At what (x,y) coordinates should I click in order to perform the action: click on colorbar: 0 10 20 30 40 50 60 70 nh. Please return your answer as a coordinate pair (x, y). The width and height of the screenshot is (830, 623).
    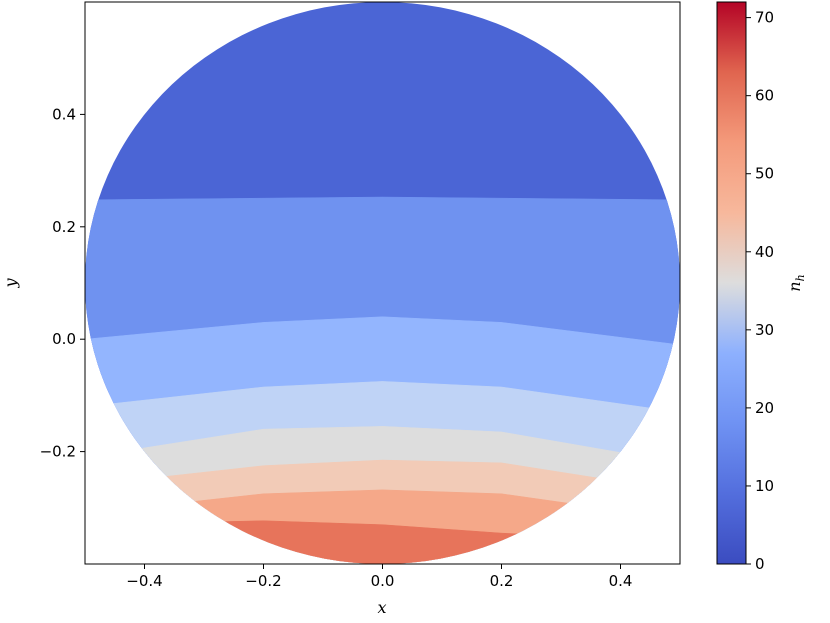
    Looking at the image, I should click on (761, 287).